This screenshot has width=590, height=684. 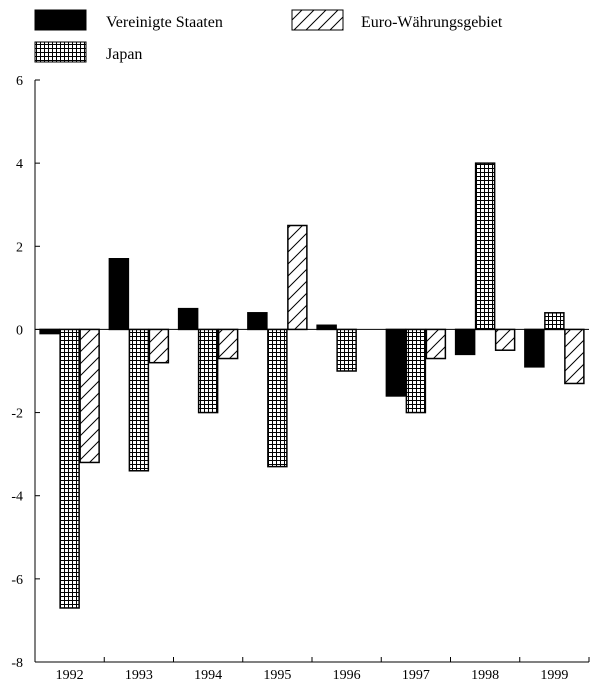 I want to click on legend-item-euro-waehrungsgebiet: Euro-Währungsgebiet, so click(x=397, y=20).